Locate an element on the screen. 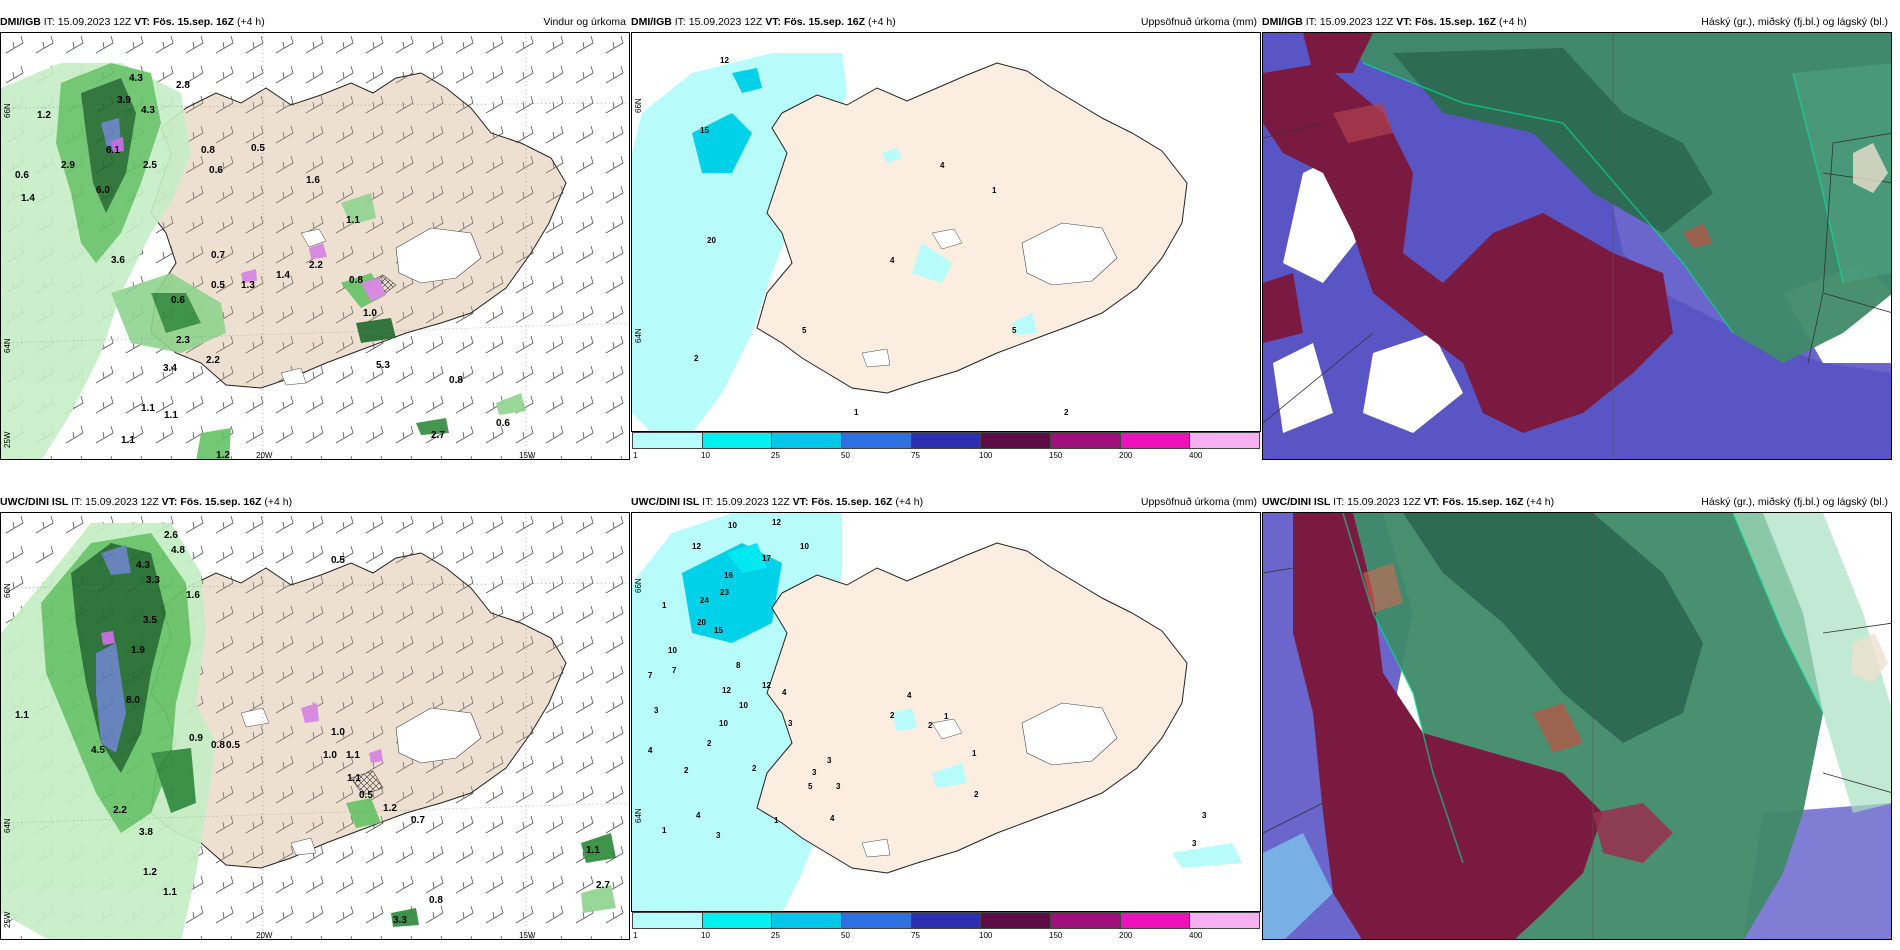 The height and width of the screenshot is (950, 1900). precip-value: 4.5 is located at coordinates (98, 750).